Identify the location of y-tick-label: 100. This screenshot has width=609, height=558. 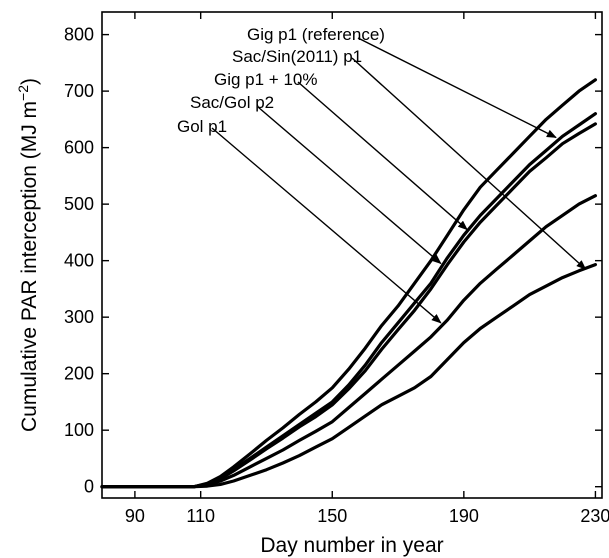
(79, 430).